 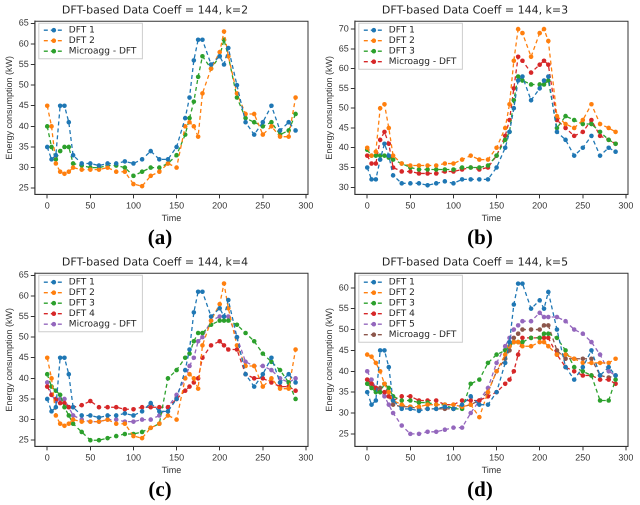 What do you see at coordinates (23, 419) in the screenshot?
I see `y-tick-label: 30` at bounding box center [23, 419].